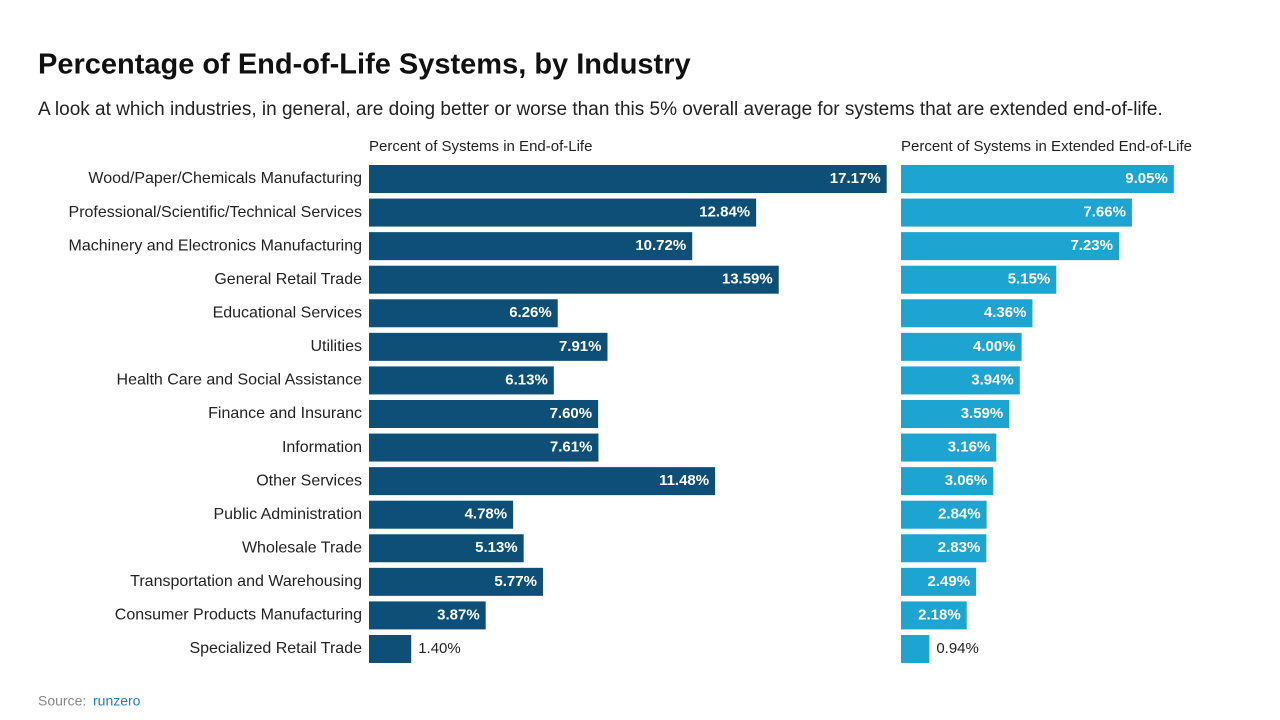 The image size is (1280, 720). Describe the element at coordinates (117, 701) in the screenshot. I see `source: runzero` at that location.